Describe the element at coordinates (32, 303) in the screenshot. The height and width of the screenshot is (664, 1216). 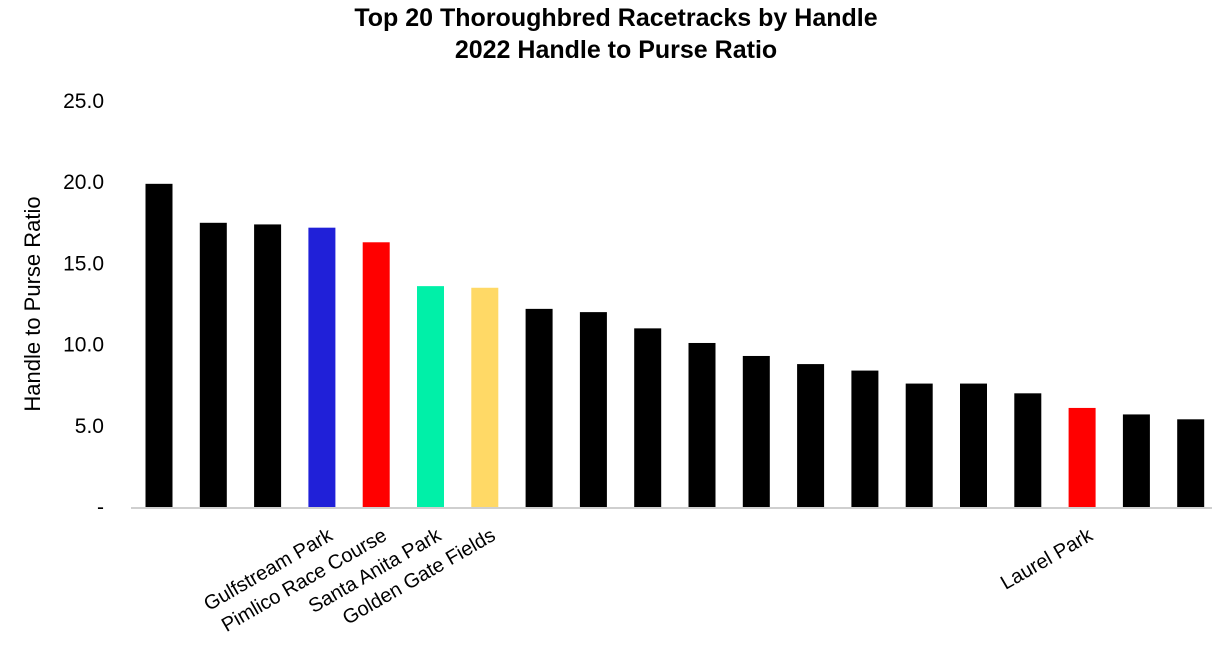
I see `y-axis-label: Handle to Purse Ratio` at that location.